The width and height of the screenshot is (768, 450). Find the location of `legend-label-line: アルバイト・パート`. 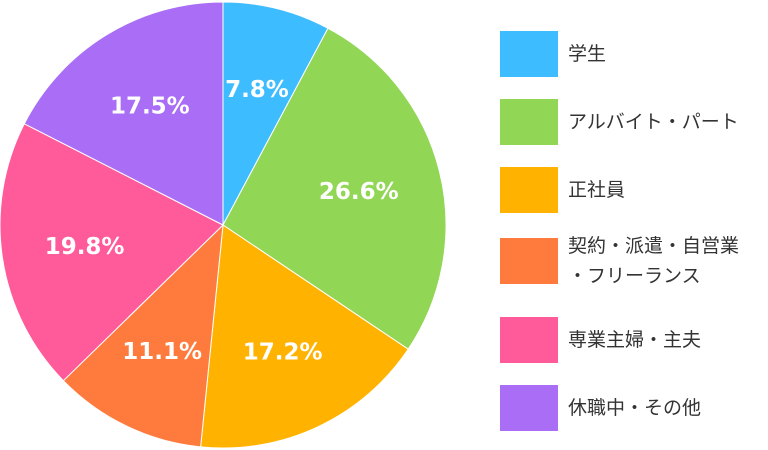

legend-label-line: アルバイト・パート is located at coordinates (653, 122).